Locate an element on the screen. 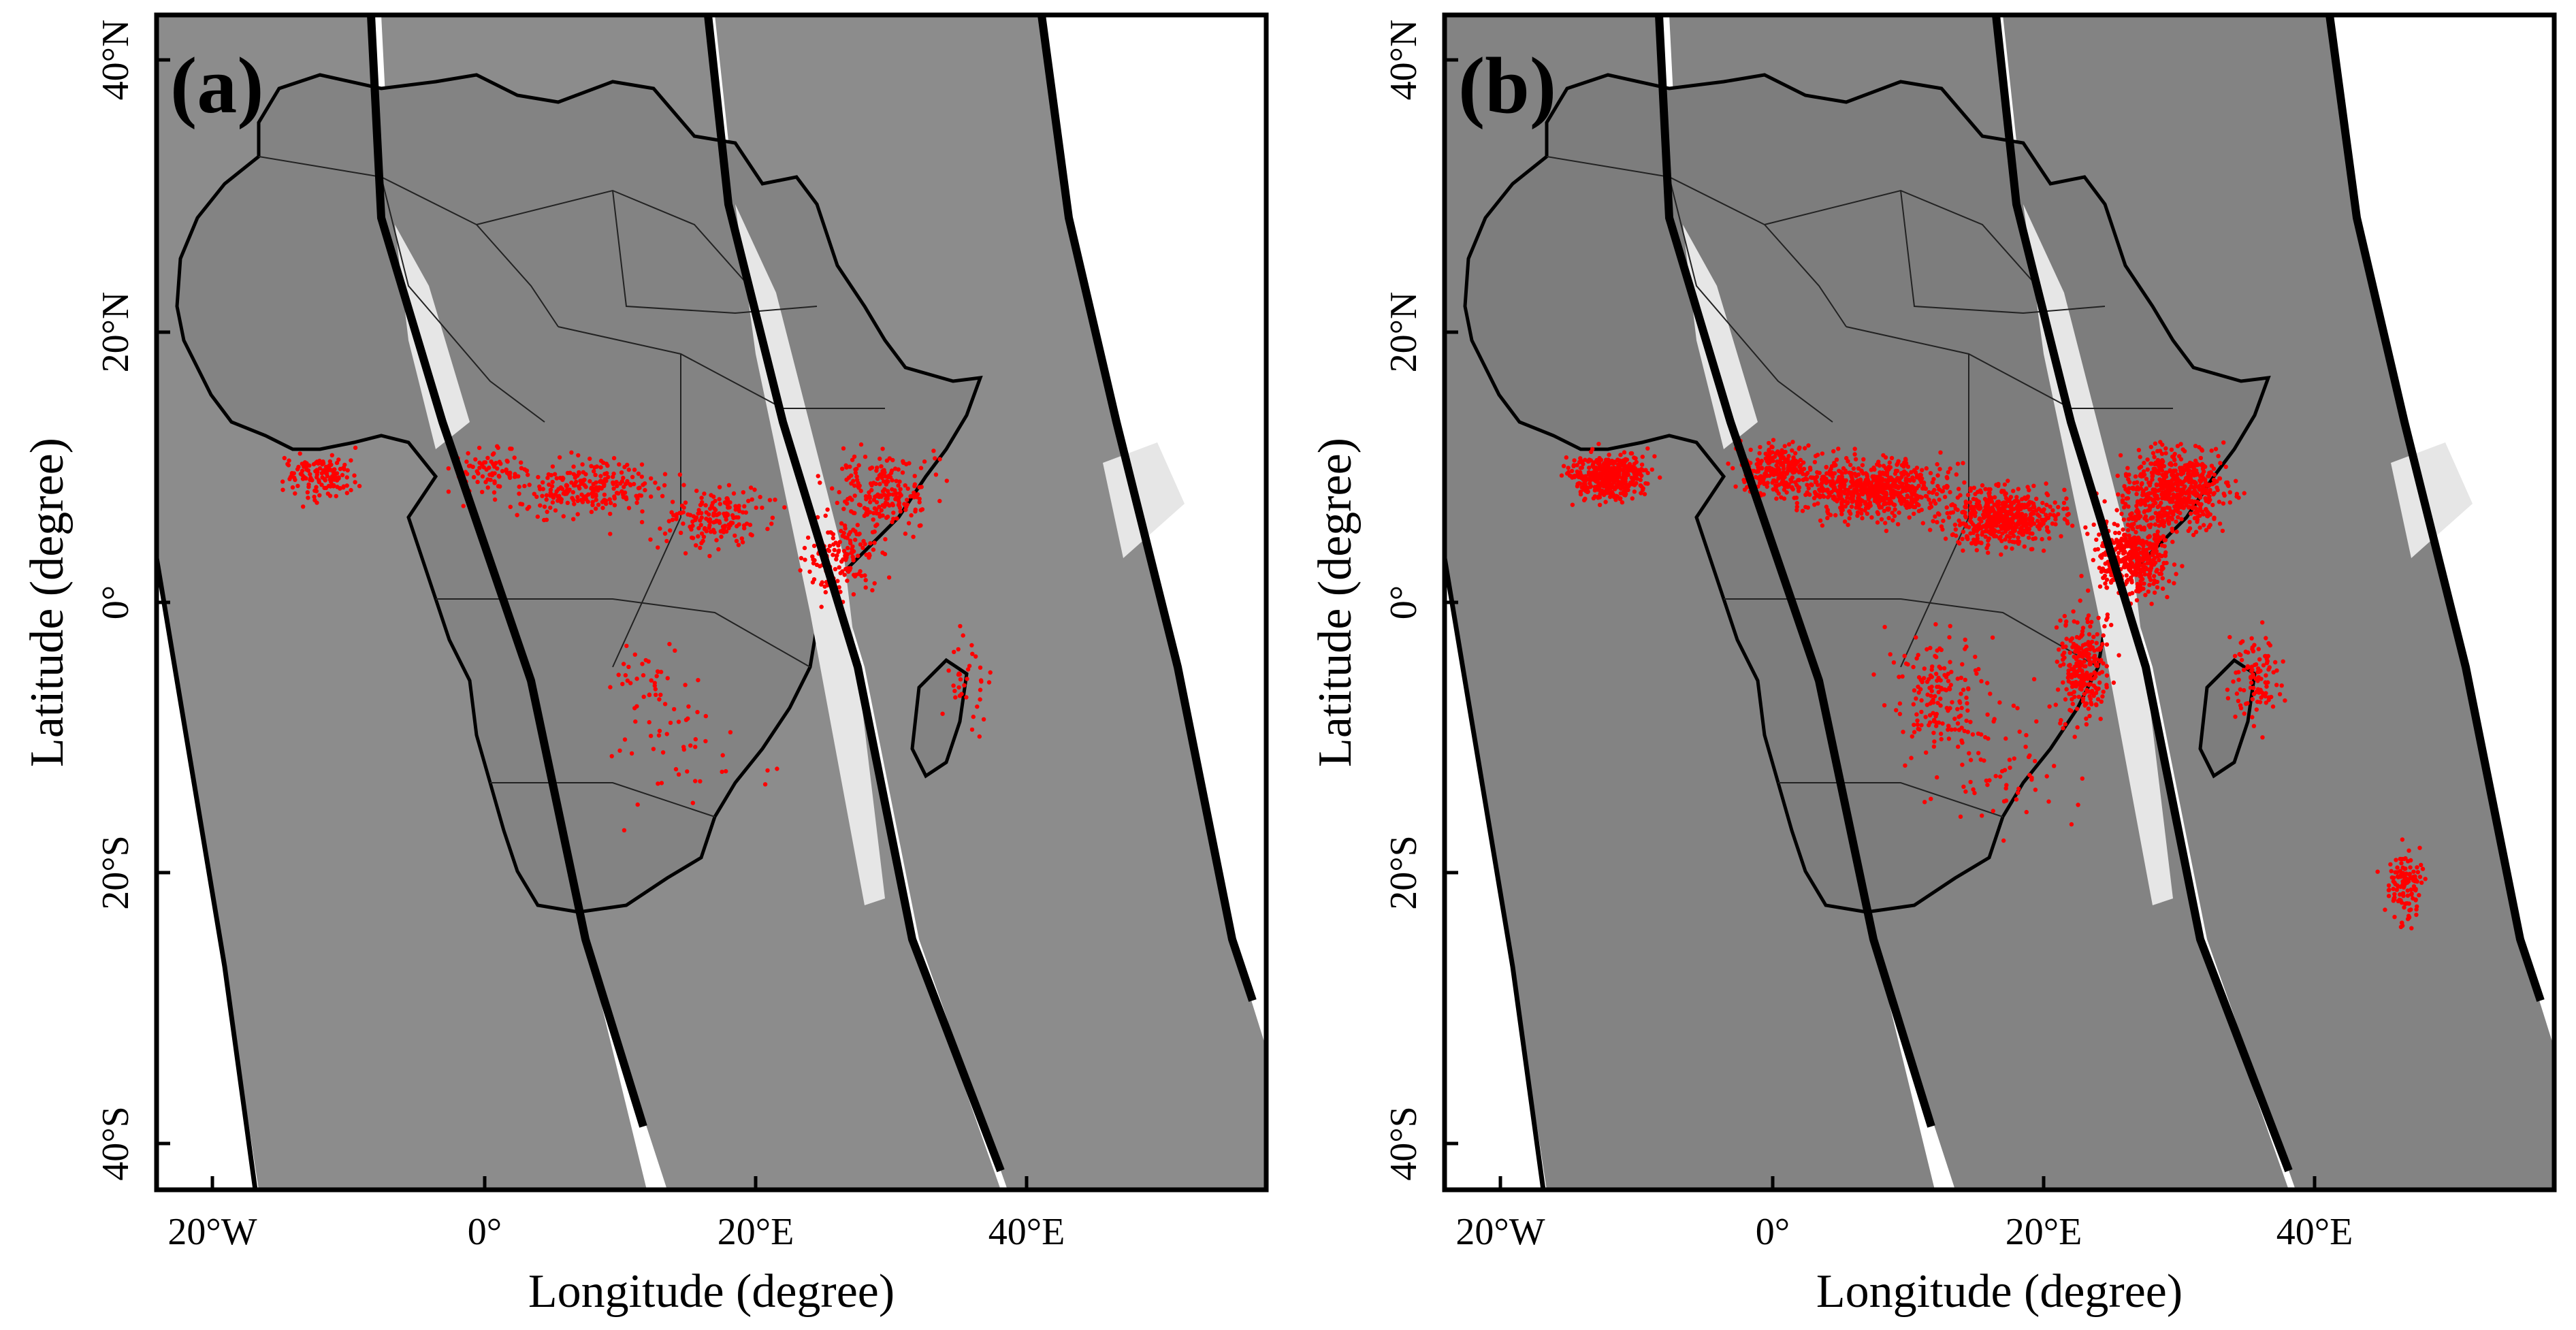  x-tick-label: 0° is located at coordinates (1773, 1232).